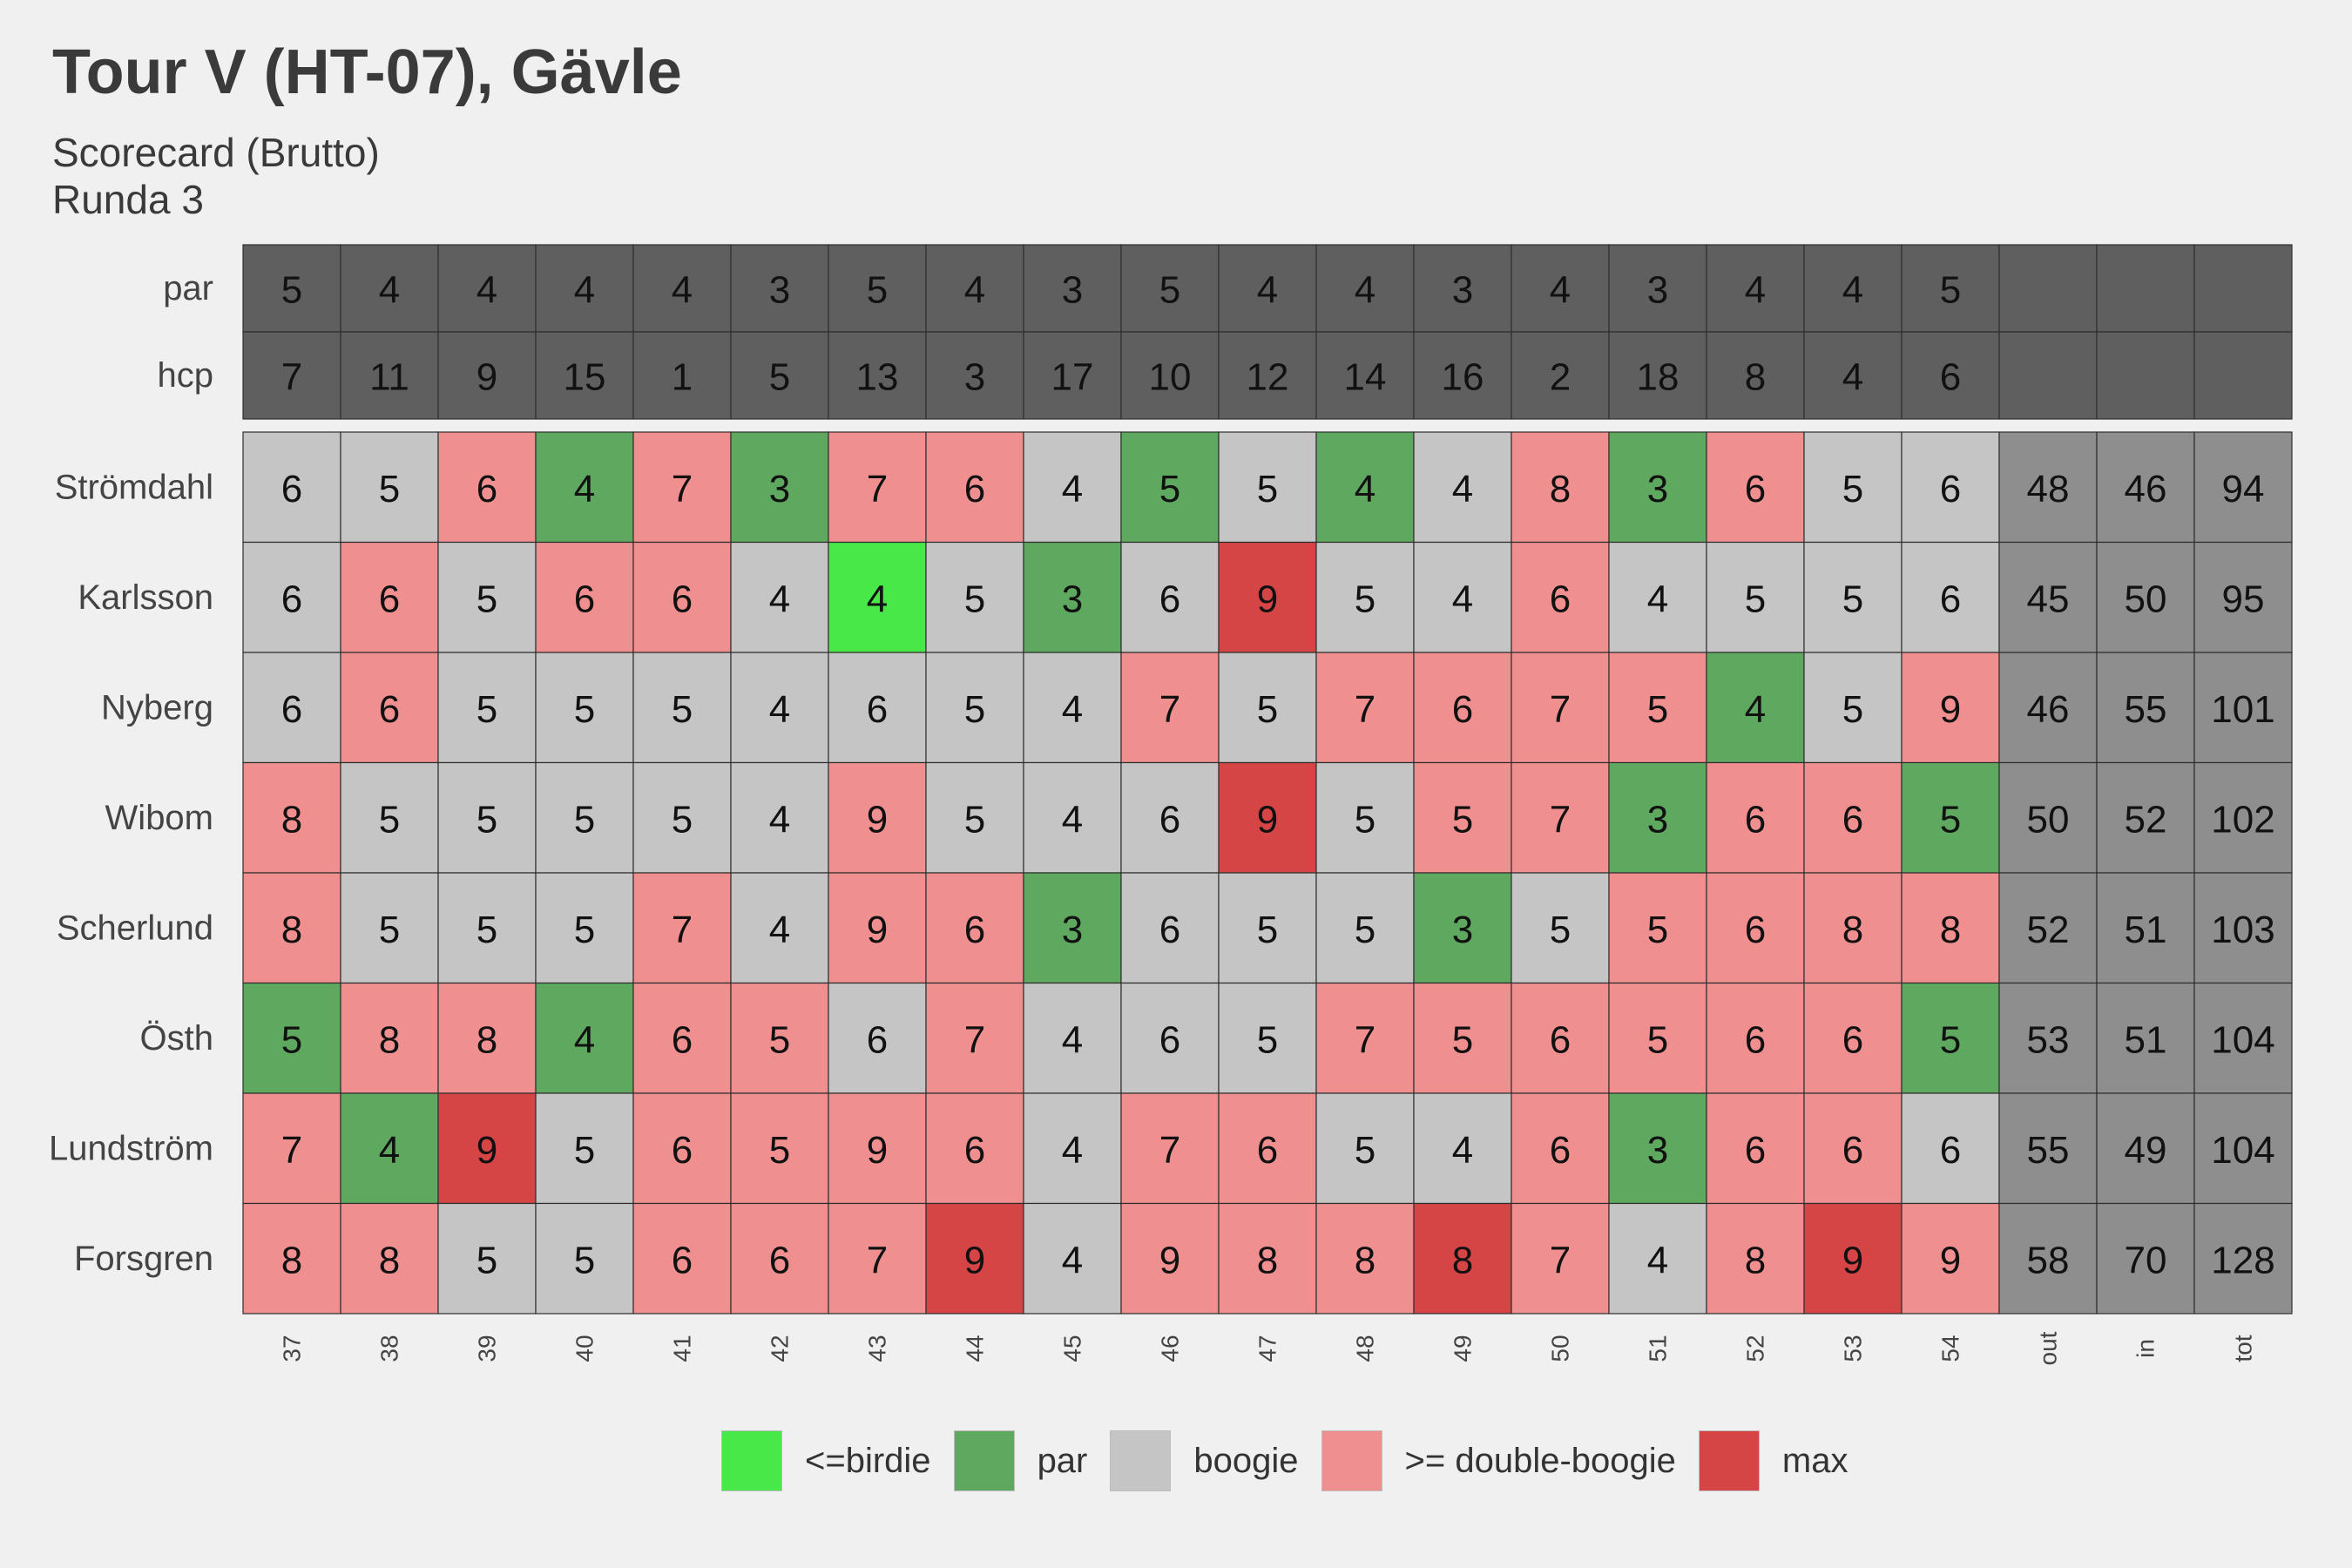  What do you see at coordinates (1246, 1460) in the screenshot?
I see `legend-label: boogie` at bounding box center [1246, 1460].